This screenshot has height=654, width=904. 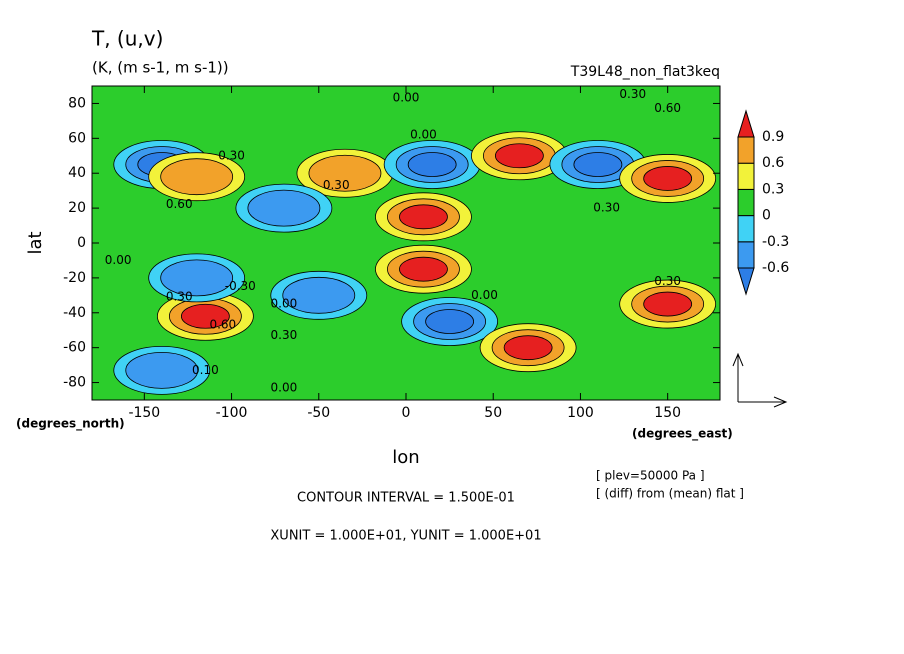 I want to click on run-label: T39L48_non_flat3keq, so click(x=645, y=72).